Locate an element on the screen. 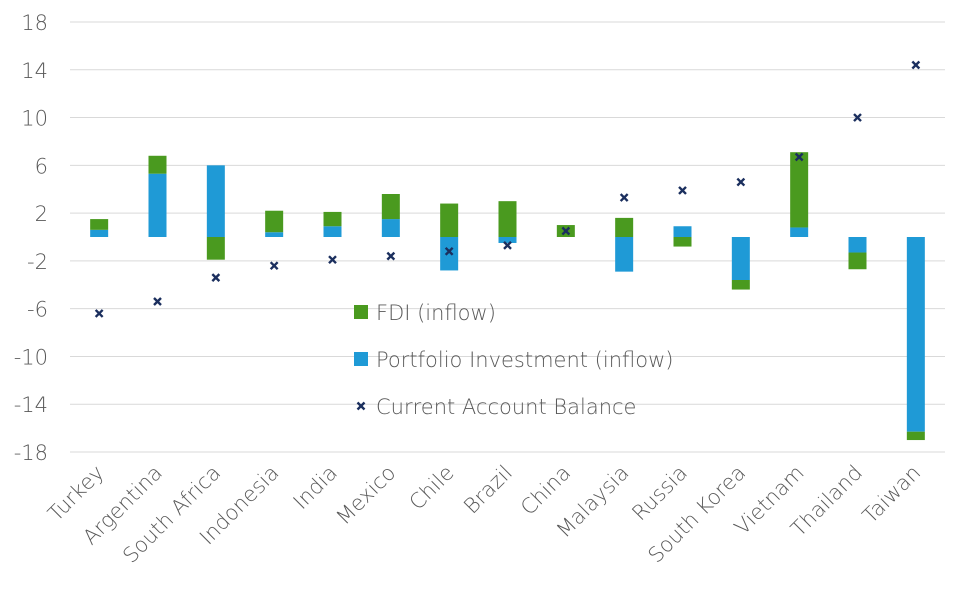 The height and width of the screenshot is (600, 960). x-category-label: Brazil is located at coordinates (488, 490).